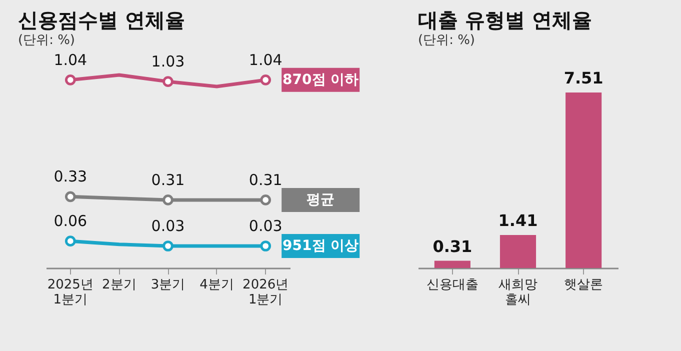 This screenshot has width=681, height=351. I want to click on x-tick-label: 2025년 1분기, so click(70, 293).